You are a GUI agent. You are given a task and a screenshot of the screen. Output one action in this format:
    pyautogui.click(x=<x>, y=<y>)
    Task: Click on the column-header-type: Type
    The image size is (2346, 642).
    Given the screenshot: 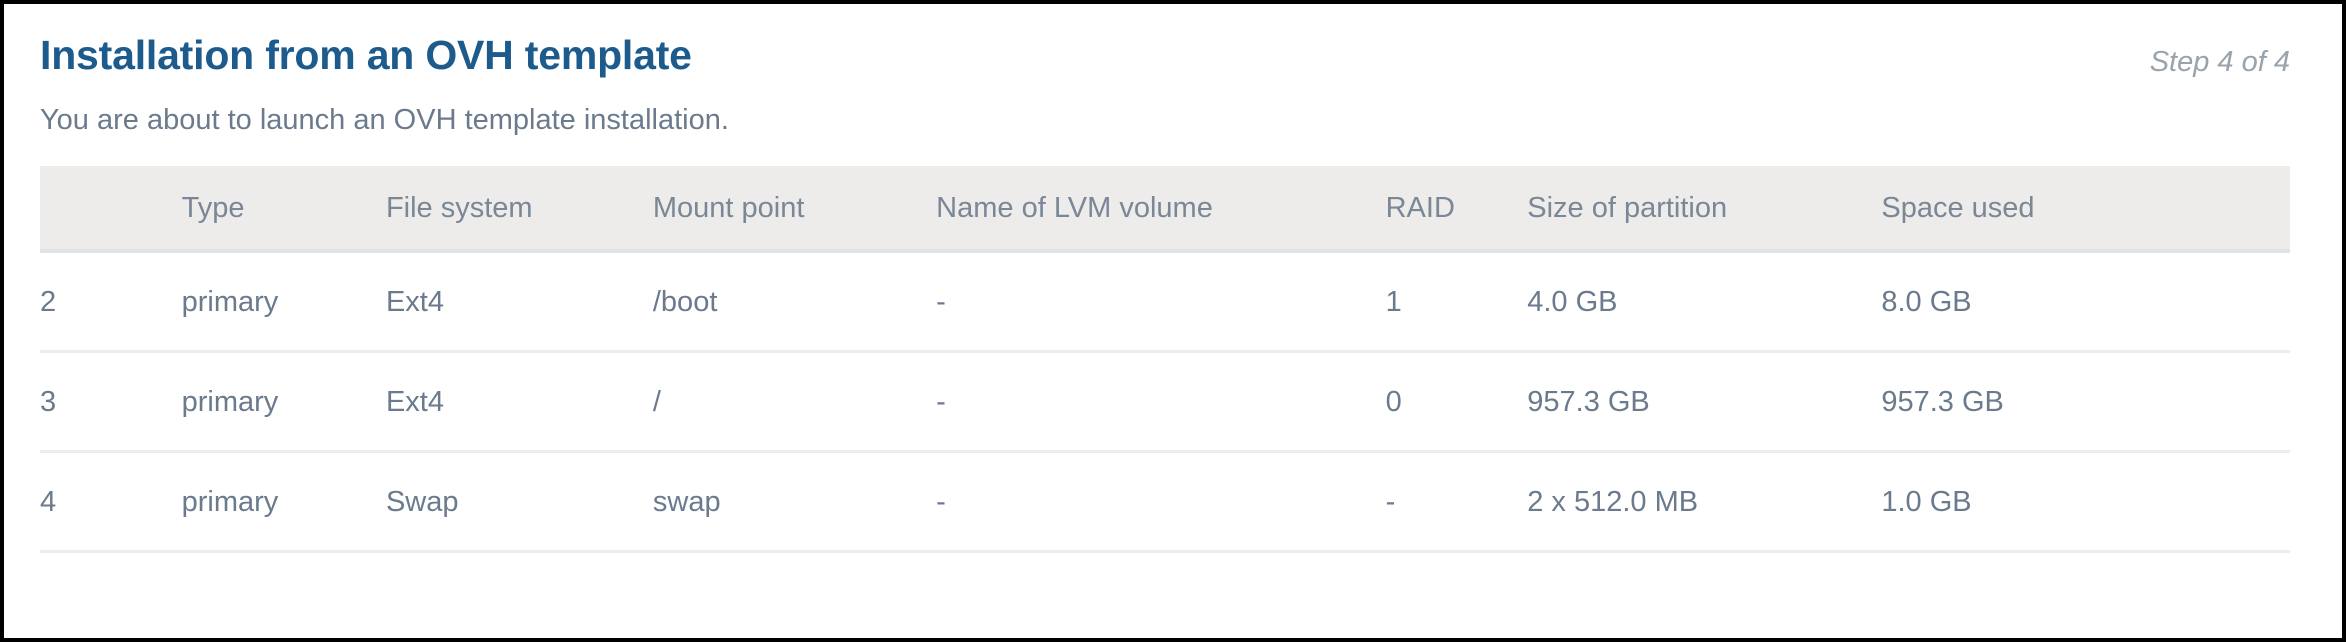 What is the action you would take?
    pyautogui.click(x=283, y=209)
    